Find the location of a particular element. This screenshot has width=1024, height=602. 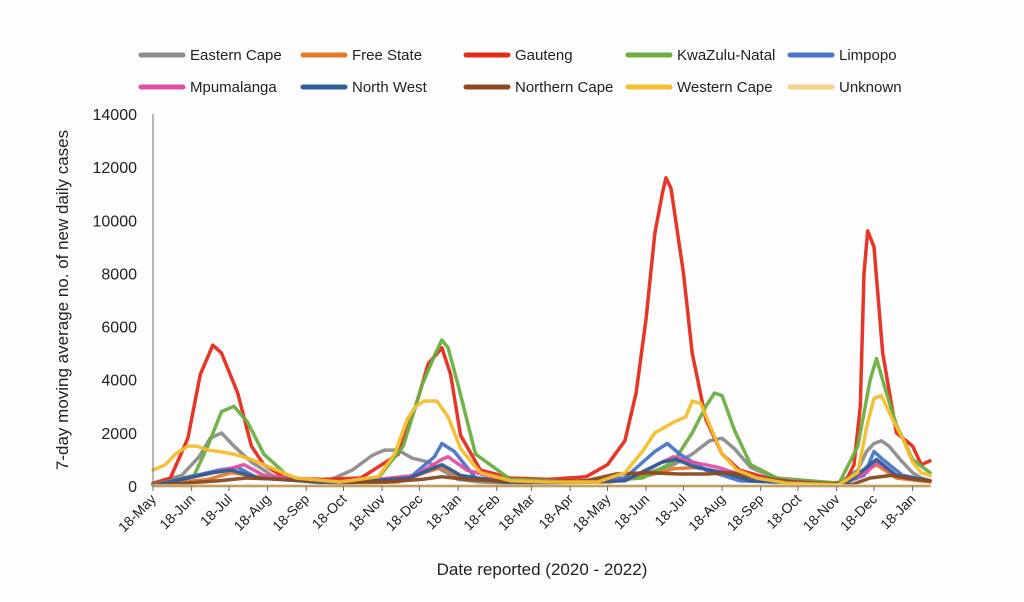

x-tick-label-19: 18-Dec is located at coordinates (858, 512).